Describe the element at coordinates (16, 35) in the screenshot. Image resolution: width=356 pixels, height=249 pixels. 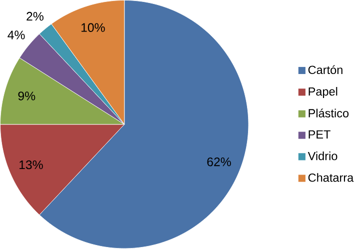
I see `data-label: 4%` at that location.